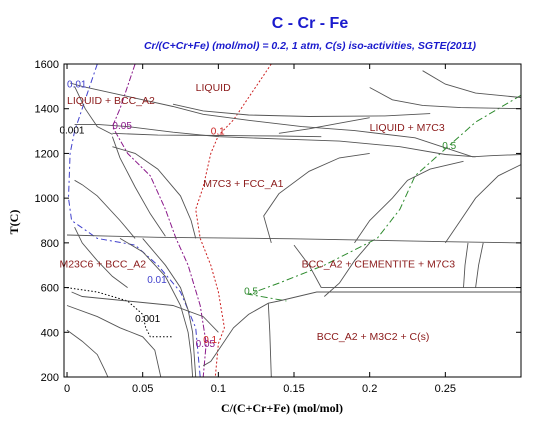 This screenshot has height=423, width=537. I want to click on phase-region-label: LIQUID, so click(213, 88).